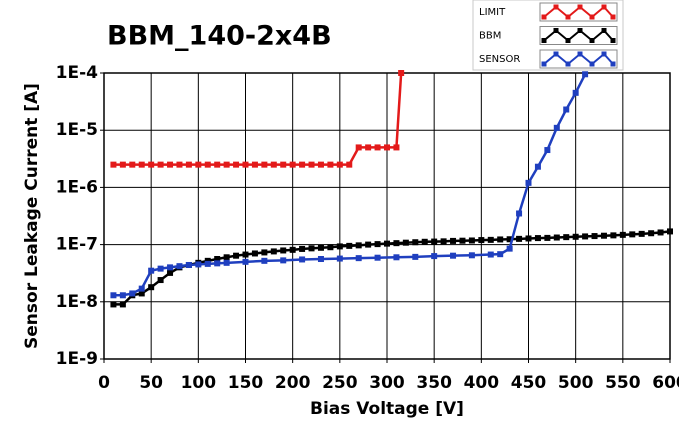 Image resolution: width=679 pixels, height=425 pixels. I want to click on x-tick-label: 500, so click(576, 383).